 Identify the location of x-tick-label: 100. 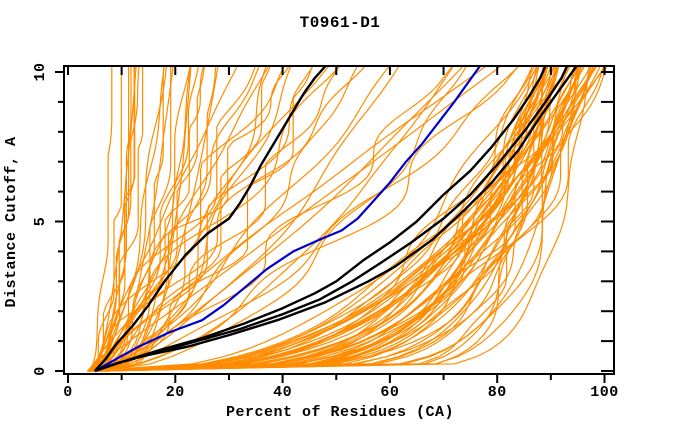
(604, 392).